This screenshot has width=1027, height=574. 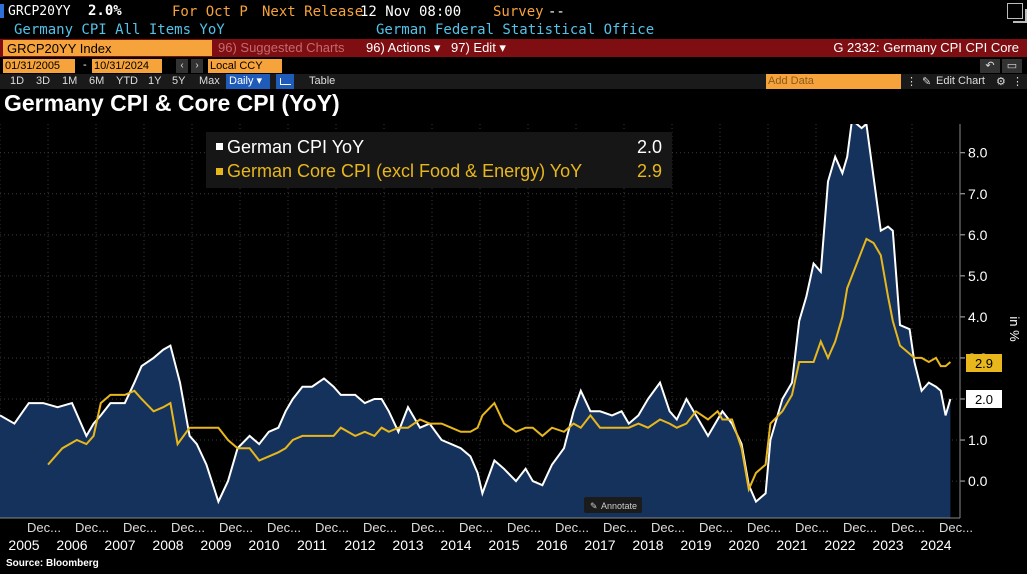 I want to click on legend-core-swatch, so click(x=219, y=171).